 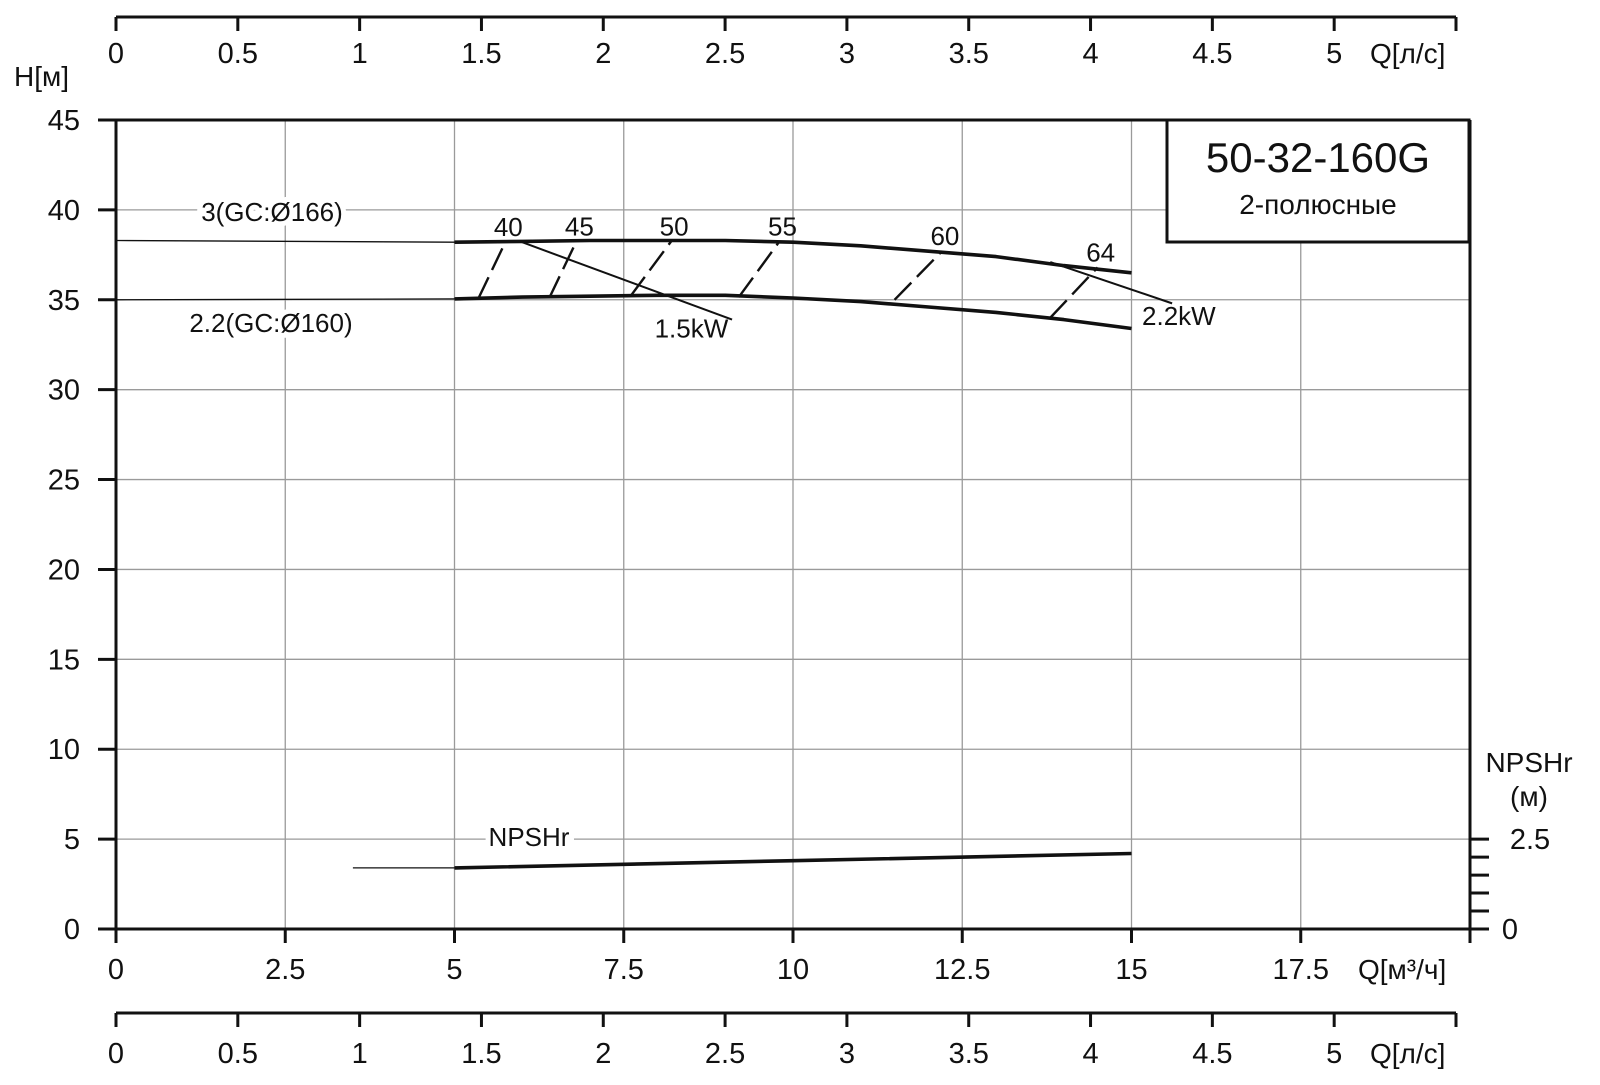 What do you see at coordinates (64, 660) in the screenshot?
I see `y-tick-label: 15` at bounding box center [64, 660].